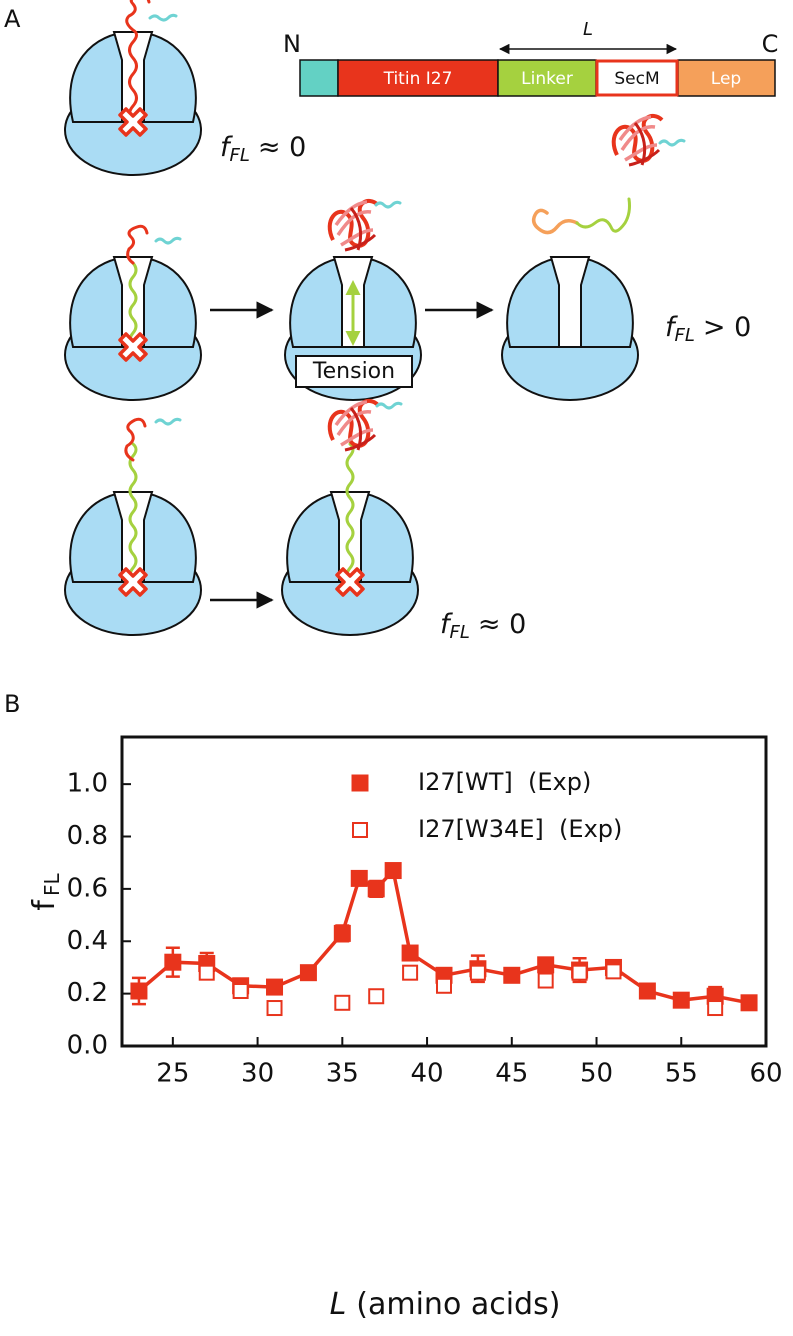 The width and height of the screenshot is (793, 1336). I want to click on x-tick-label: 60, so click(765, 1074).